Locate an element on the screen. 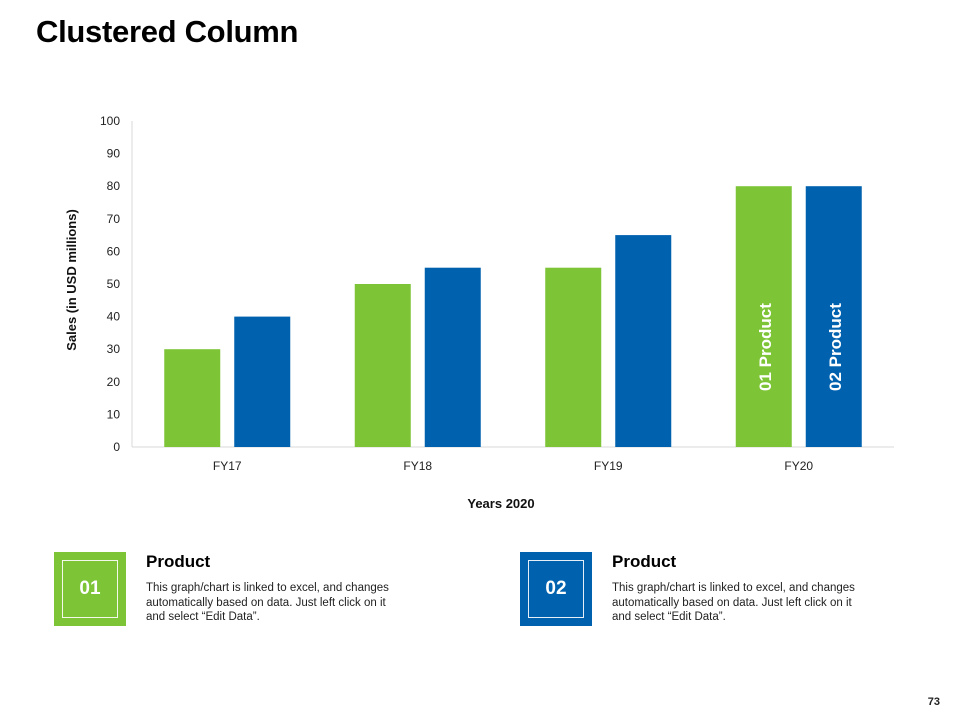 The image size is (960, 720). legend-number-02: 02 is located at coordinates (556, 589).